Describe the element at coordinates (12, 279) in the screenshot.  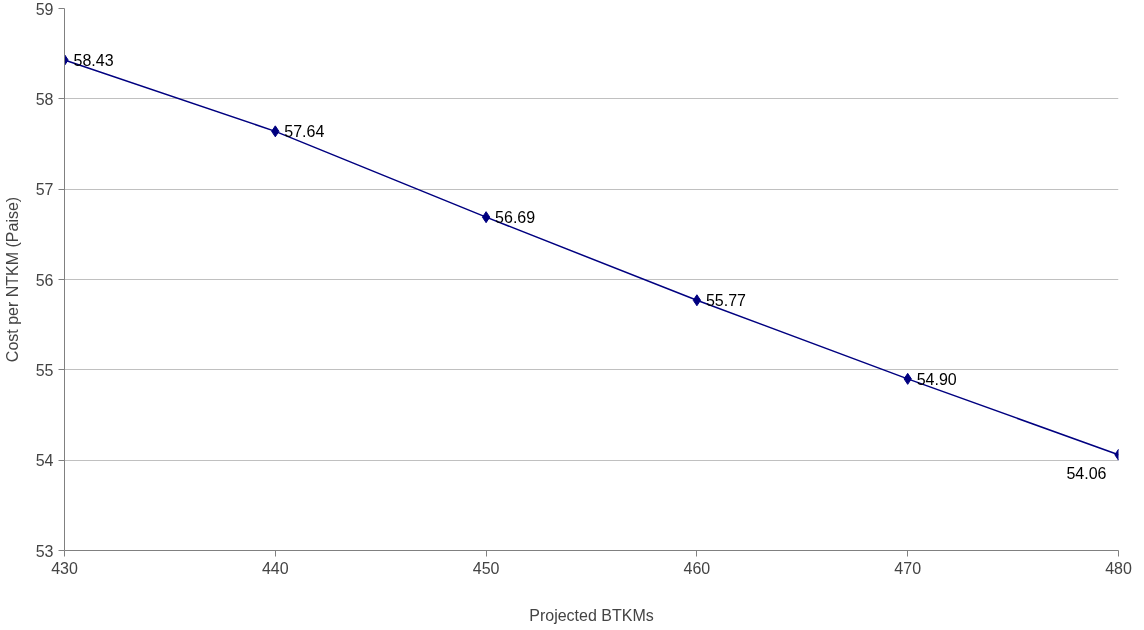
I see `y-axis-title: Cost per NTKM (Paise)` at that location.